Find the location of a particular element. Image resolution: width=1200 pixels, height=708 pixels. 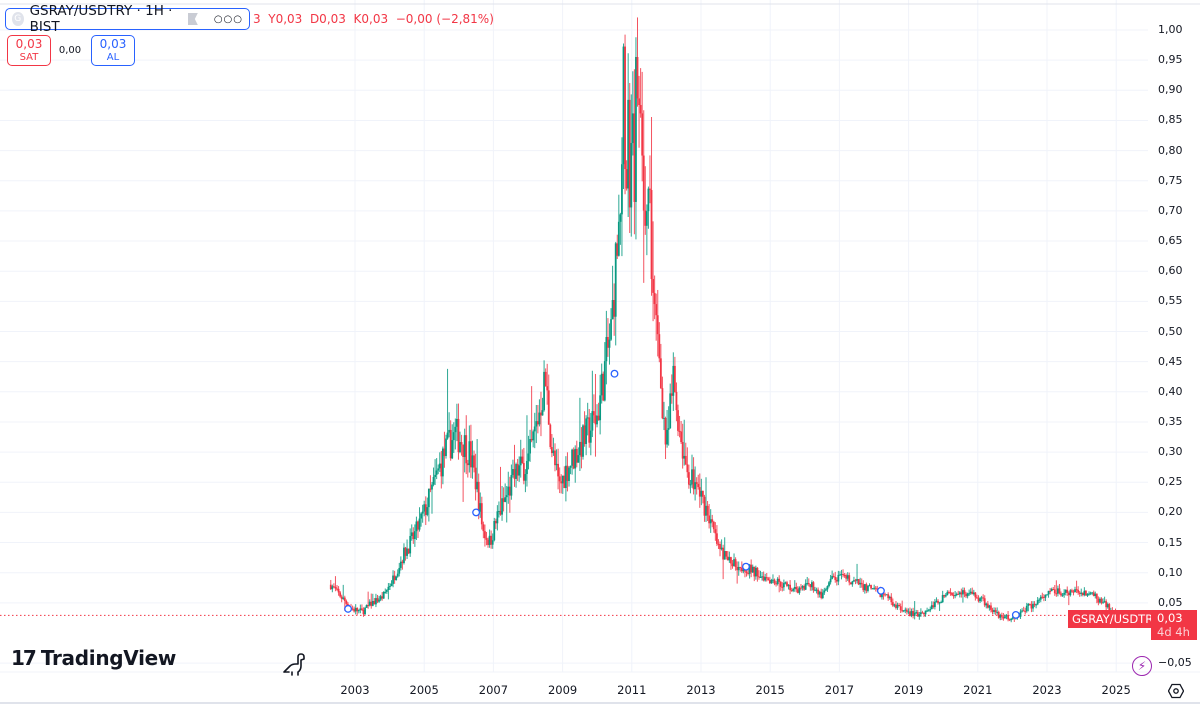

buy-button: 0,03 AL is located at coordinates (113, 50).